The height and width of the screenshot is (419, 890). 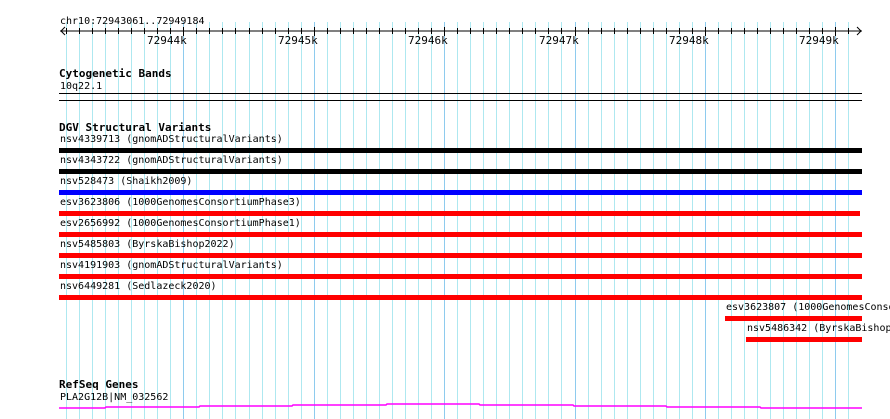 What do you see at coordinates (180, 223) in the screenshot?
I see `variant-label: esv2656992 (1000GenomesConsortiumPhase1)` at bounding box center [180, 223].